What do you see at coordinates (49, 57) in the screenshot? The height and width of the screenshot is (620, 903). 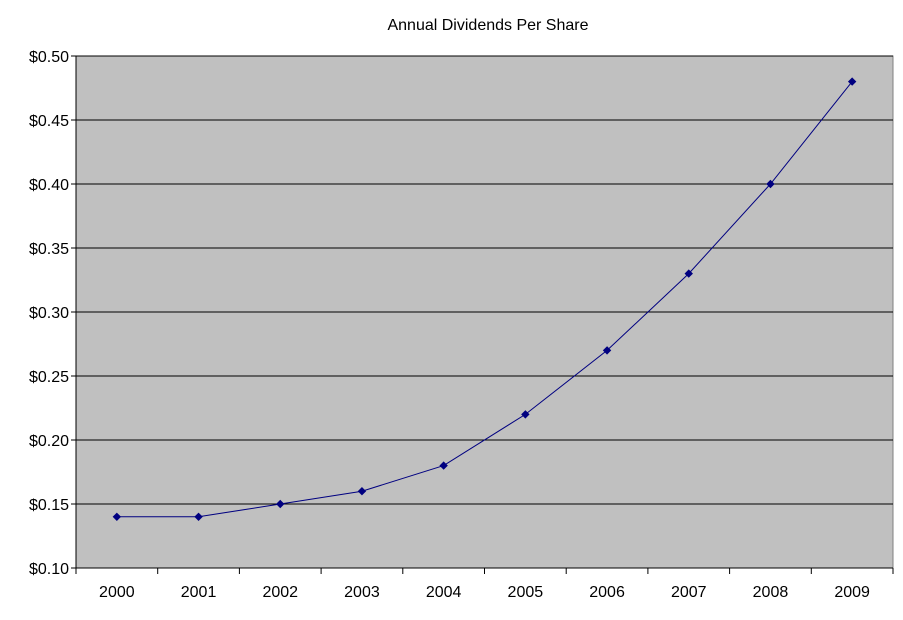 I see `y-tick-label: $0.50` at bounding box center [49, 57].